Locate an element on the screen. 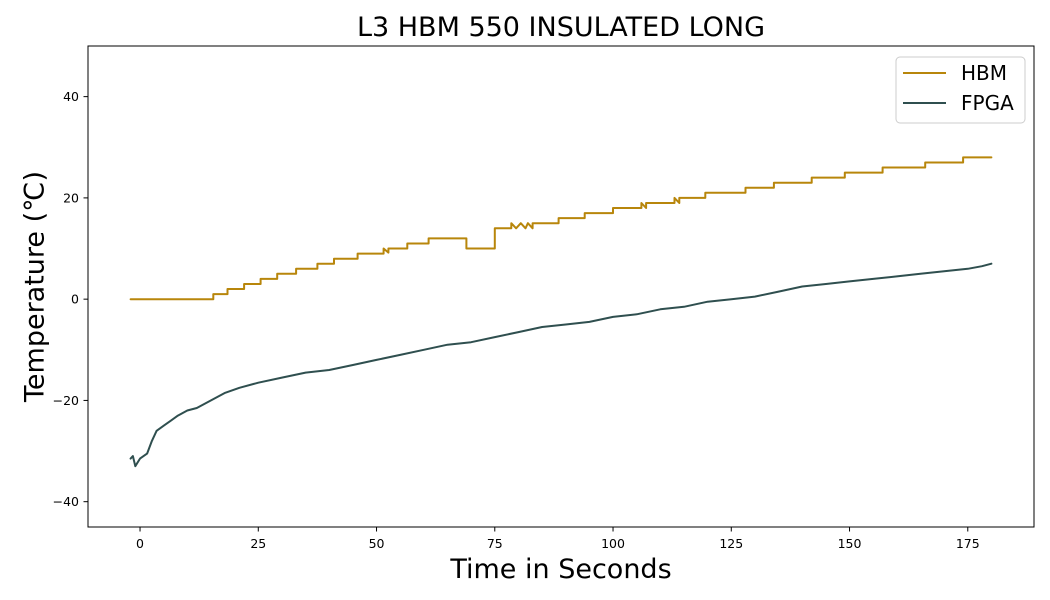  x-tick-label: 175 is located at coordinates (968, 543).